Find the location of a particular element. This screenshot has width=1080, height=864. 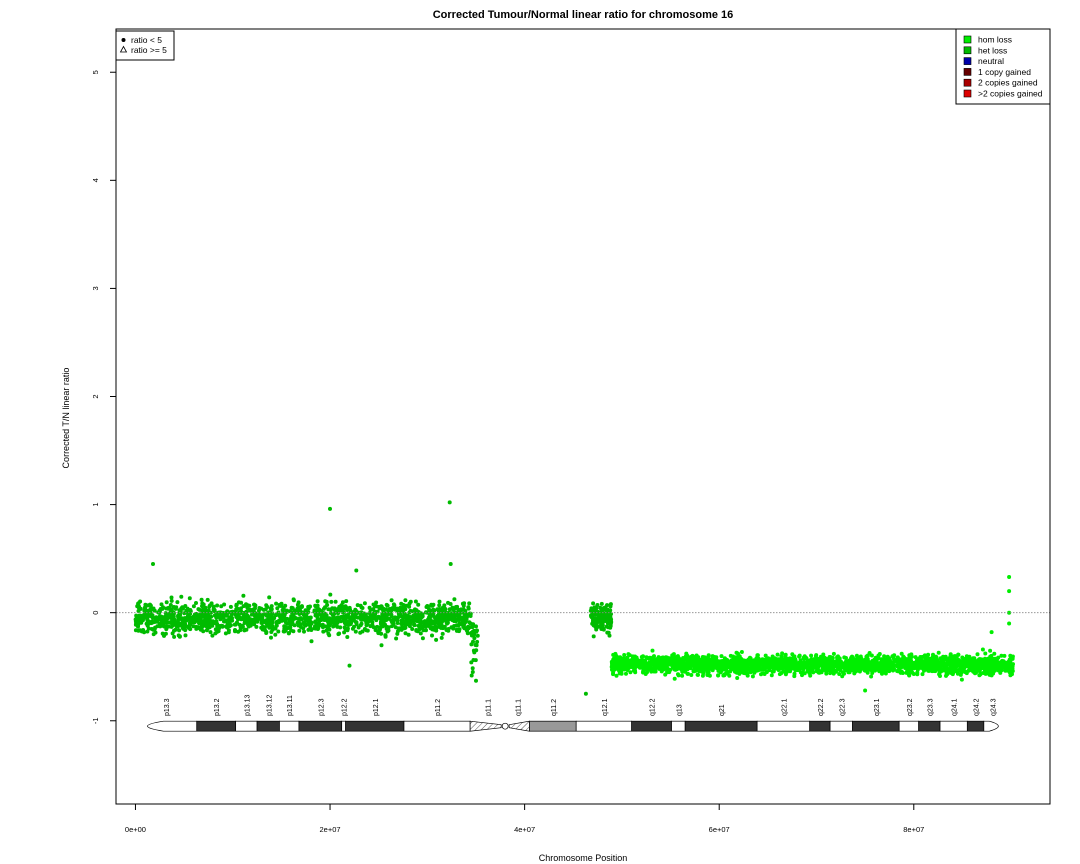

ideogram-band-label: q22.3 is located at coordinates (842, 707).